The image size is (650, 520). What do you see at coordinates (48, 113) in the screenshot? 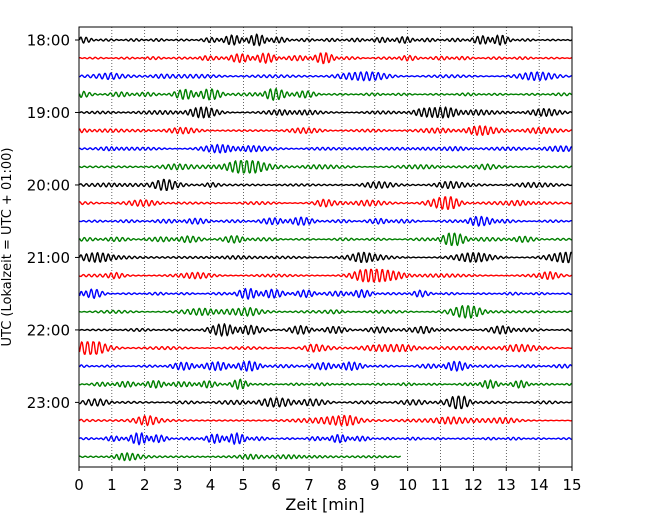
I see `y-tick-label: 19:00` at bounding box center [48, 113].